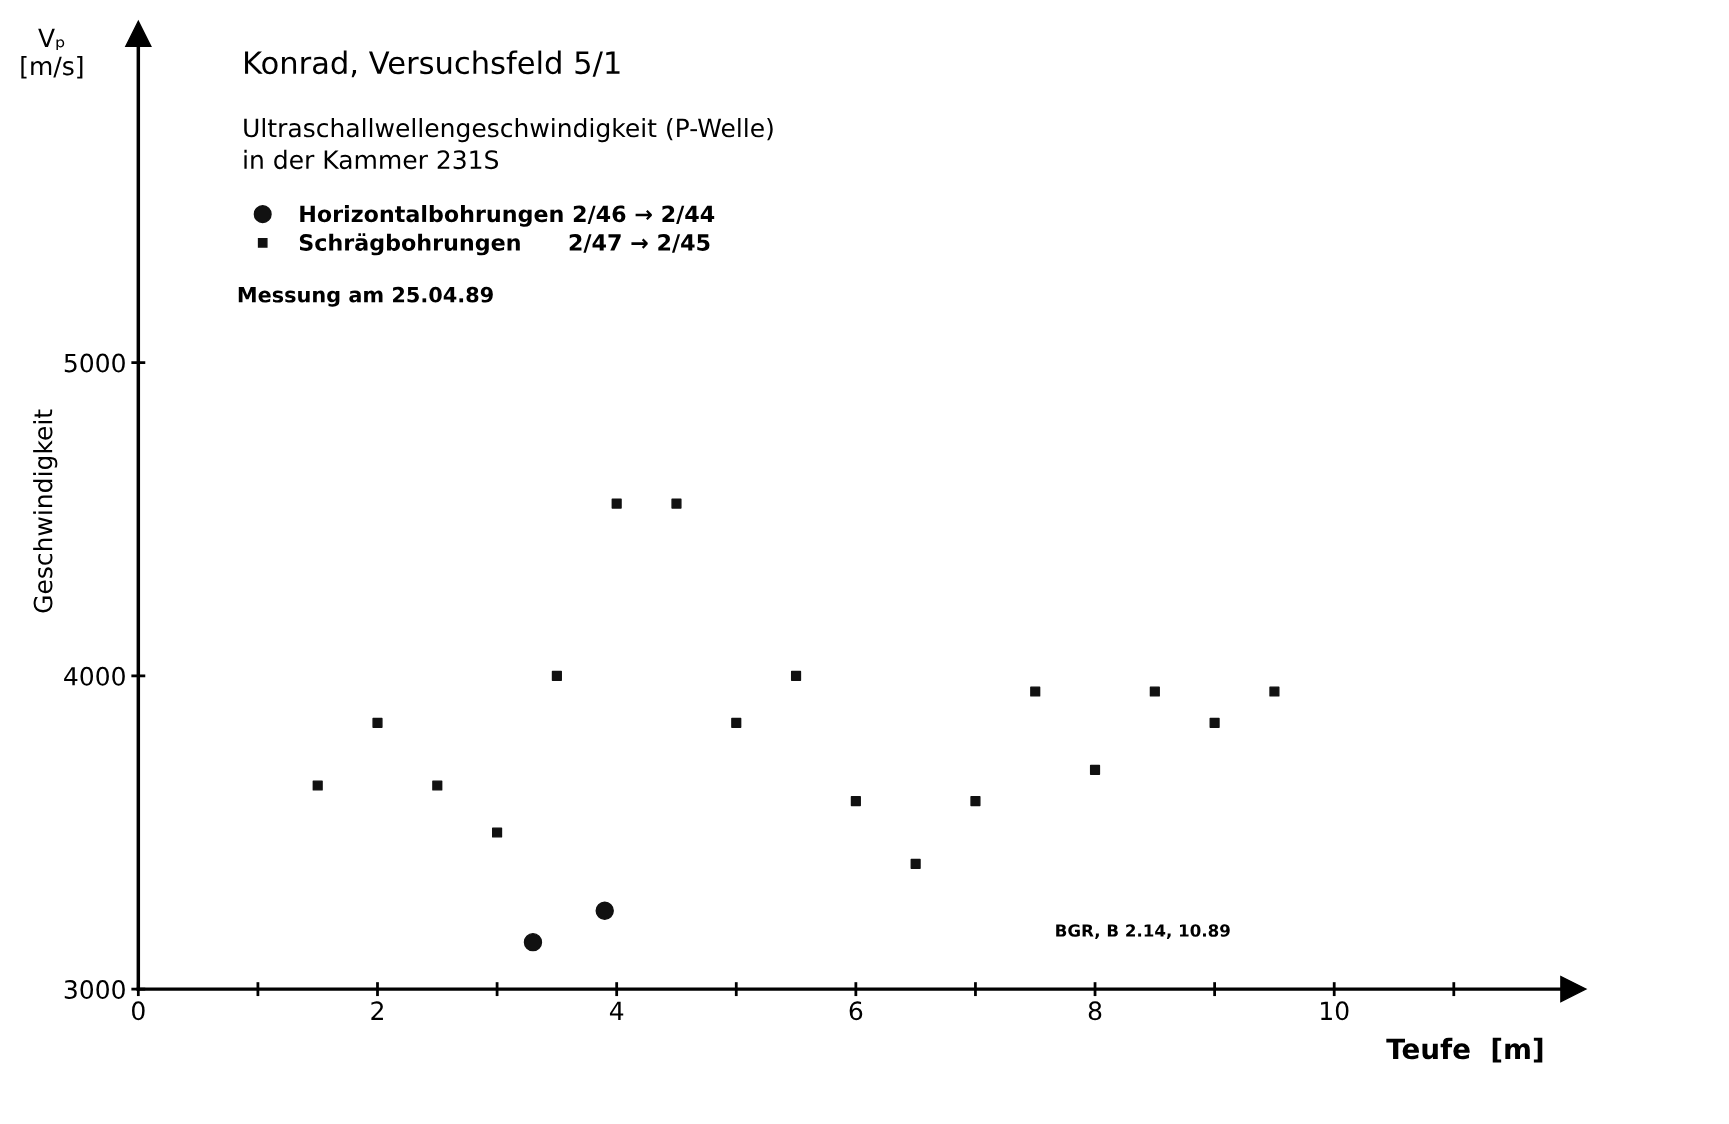 The width and height of the screenshot is (1729, 1124). Describe the element at coordinates (1143, 931) in the screenshot. I see `annotation: BGR, B 2.14, 10.89` at that location.